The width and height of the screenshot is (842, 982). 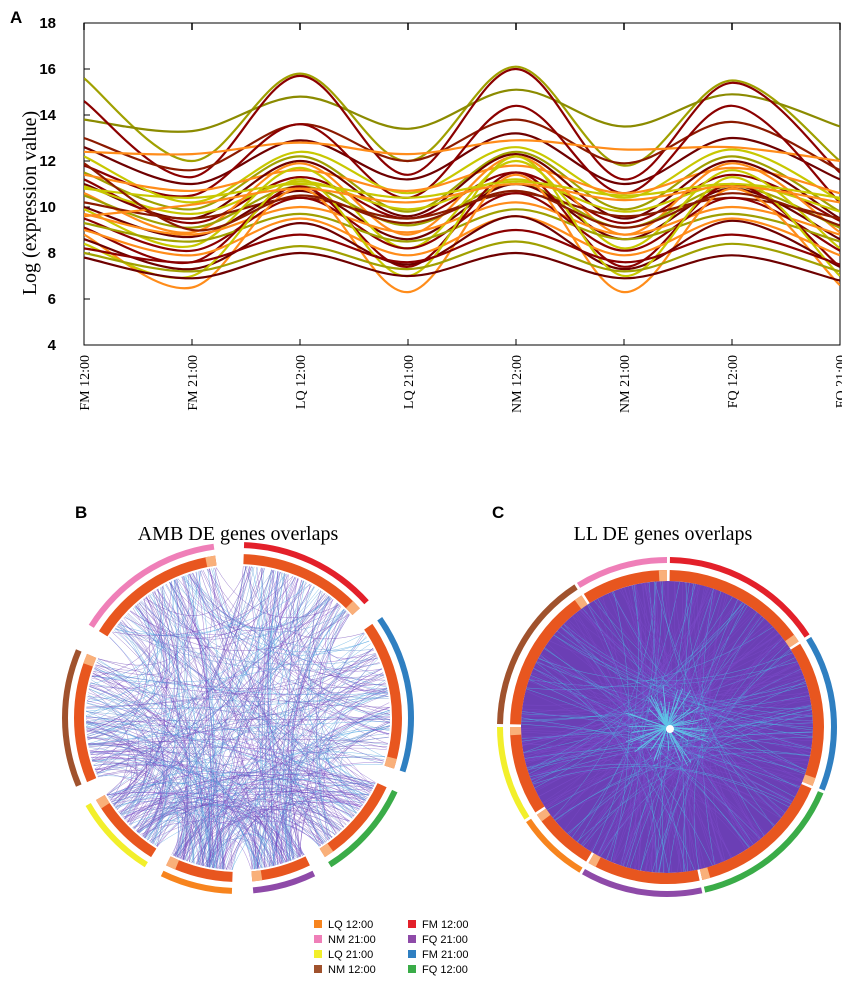 What do you see at coordinates (47, 115) in the screenshot?
I see `y-tick-label: 14` at bounding box center [47, 115].